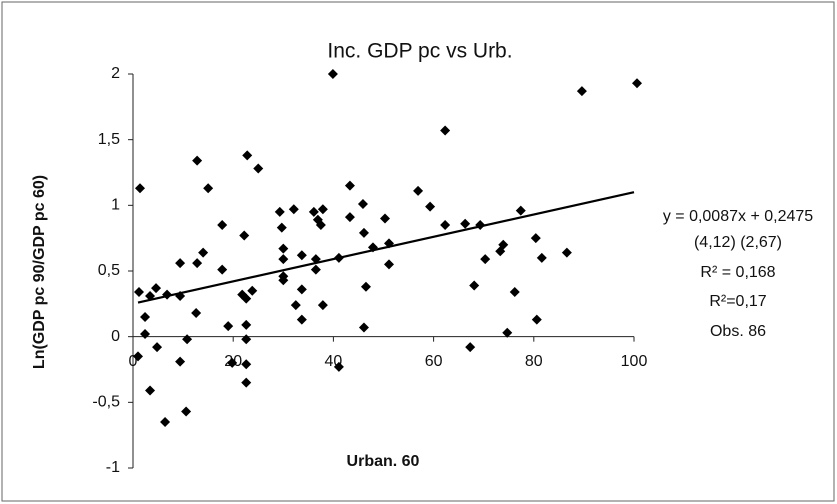 The image size is (837, 504). I want to click on y-tick-label: 0,5, so click(109, 270).